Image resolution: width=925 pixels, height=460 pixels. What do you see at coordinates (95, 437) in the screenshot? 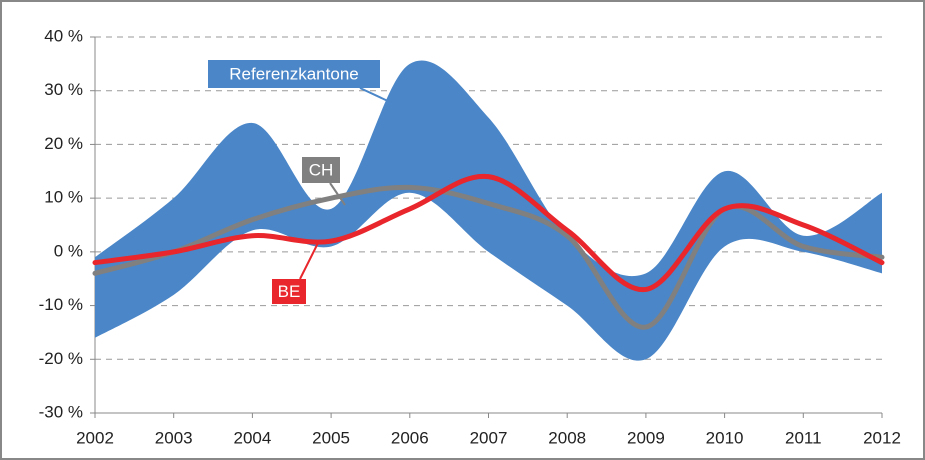
I see `x-tick-label: 2002` at bounding box center [95, 437].